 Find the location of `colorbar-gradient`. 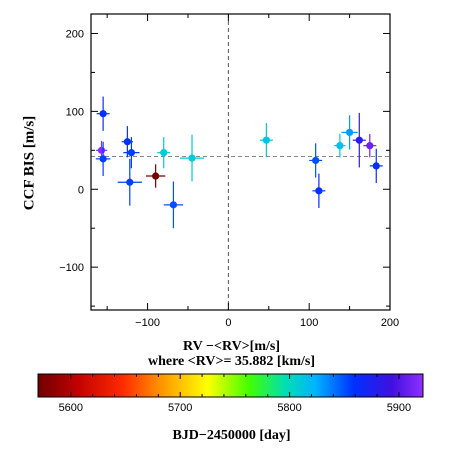

colorbar-gradient is located at coordinates (230, 385).